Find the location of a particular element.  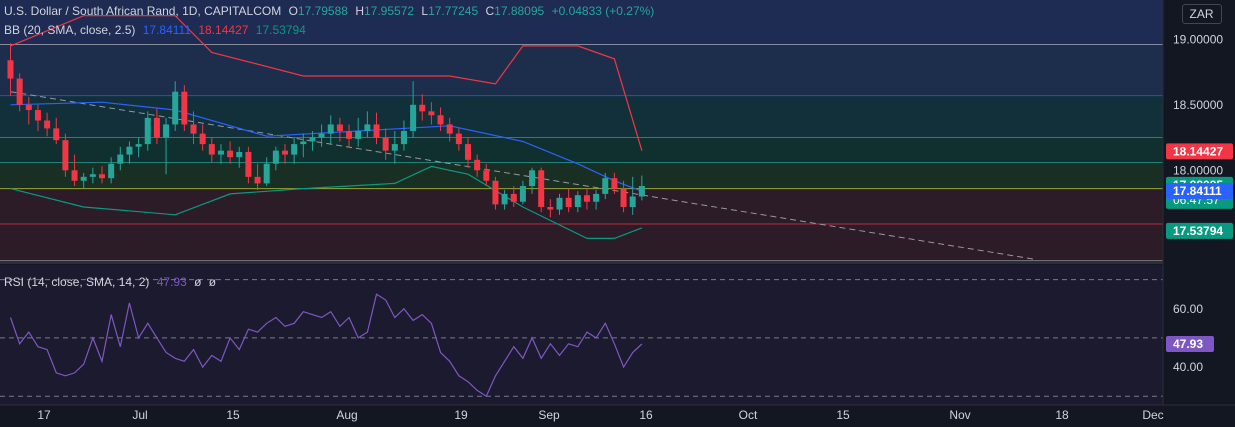

price-tick-label: 18.00000 is located at coordinates (1198, 170).